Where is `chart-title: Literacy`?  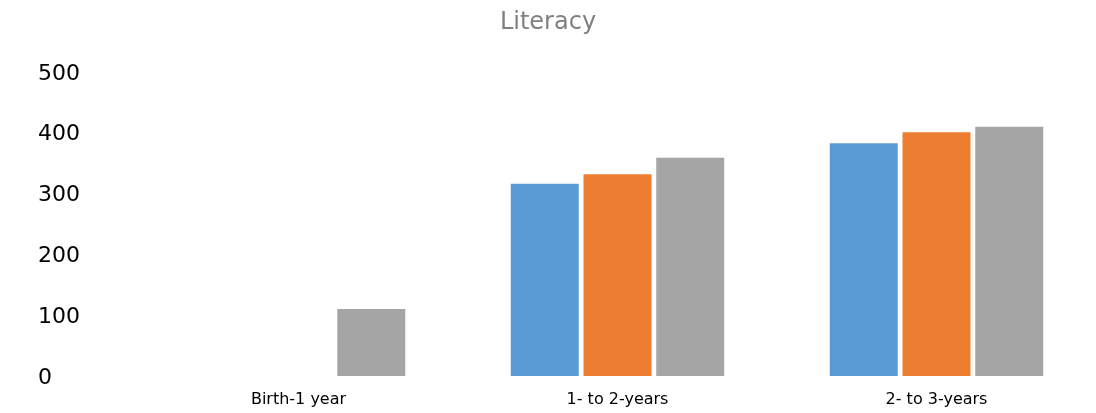
chart-title: Literacy is located at coordinates (548, 21).